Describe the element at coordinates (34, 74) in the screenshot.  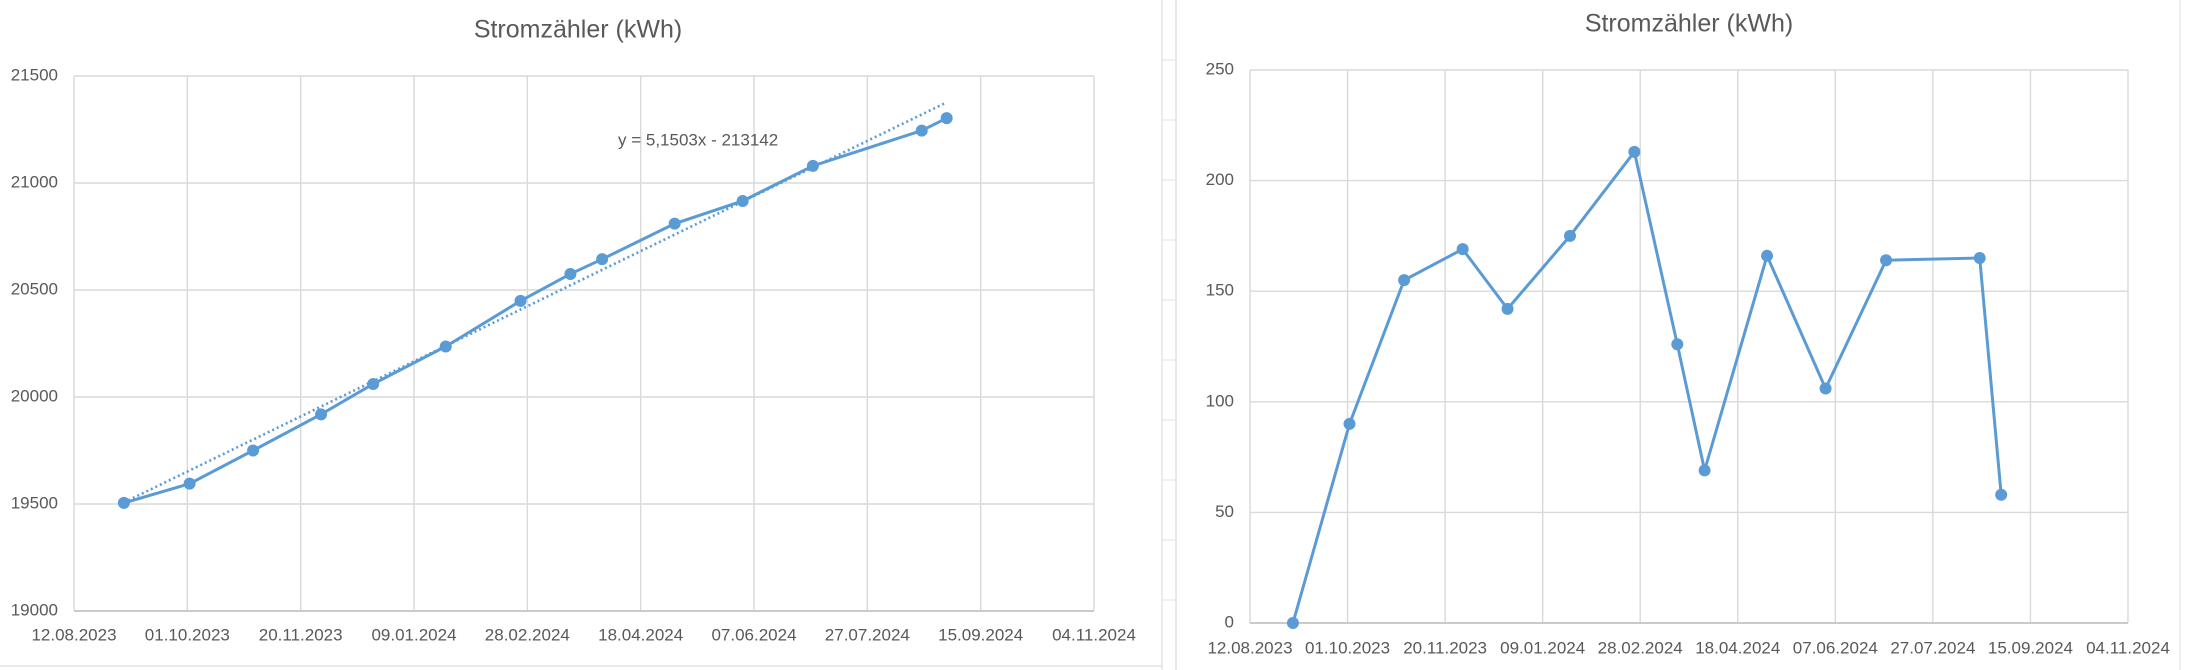
I see `y-tick-label: 21500` at that location.